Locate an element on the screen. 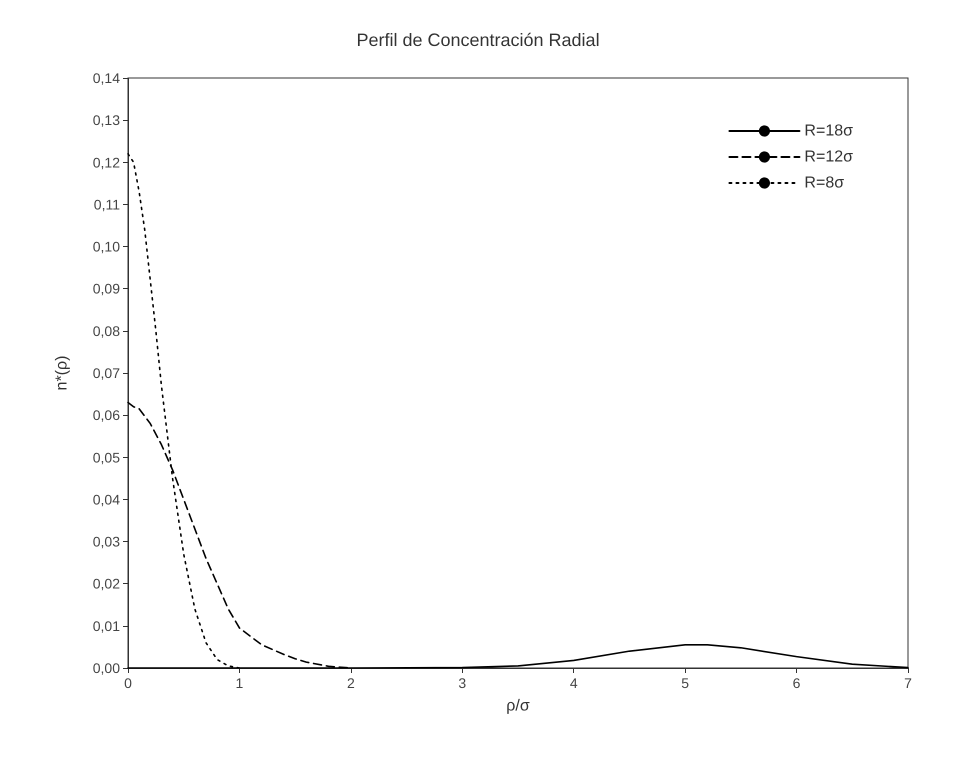 Image resolution: width=956 pixels, height=762 pixels. x-tick-label: 1 is located at coordinates (240, 683).